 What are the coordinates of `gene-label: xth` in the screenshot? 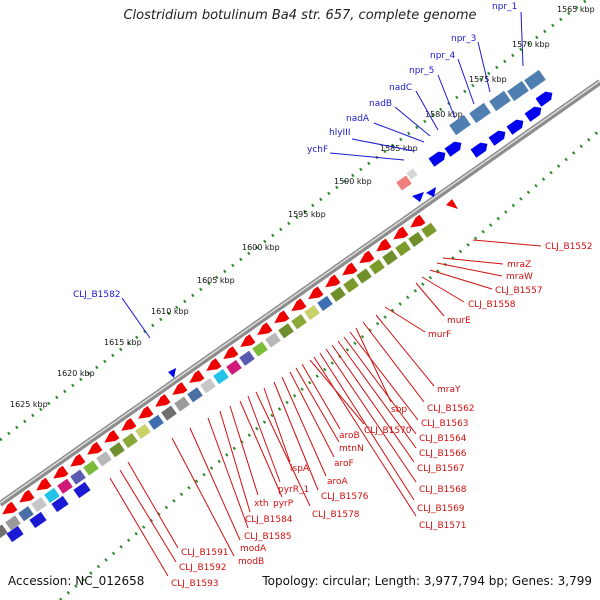 It's located at (261, 504).